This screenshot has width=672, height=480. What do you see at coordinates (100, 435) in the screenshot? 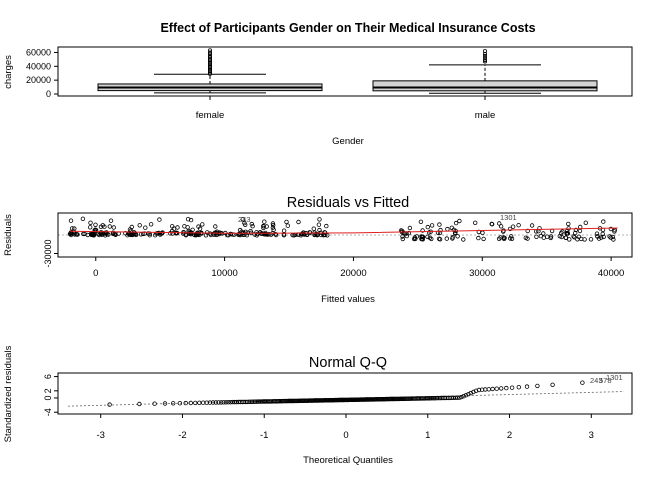
I see `qq-x-tick-label: -3` at bounding box center [100, 435].